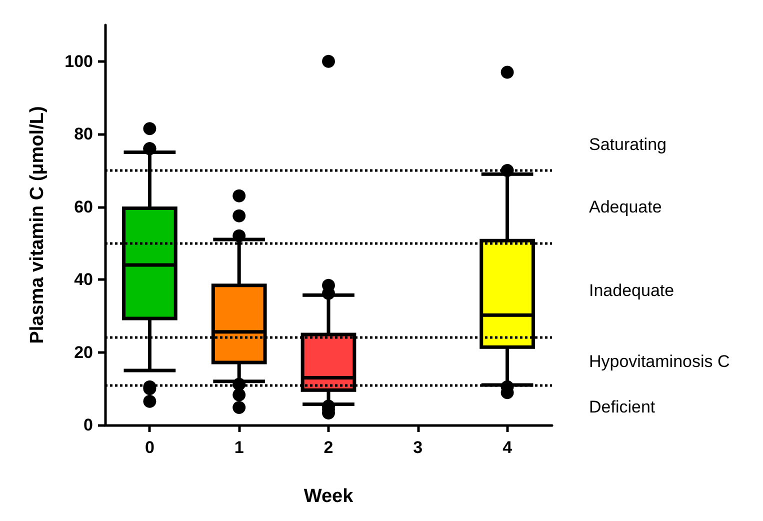 The image size is (763, 521). What do you see at coordinates (88, 425) in the screenshot?
I see `y-tick-label: 0` at bounding box center [88, 425].